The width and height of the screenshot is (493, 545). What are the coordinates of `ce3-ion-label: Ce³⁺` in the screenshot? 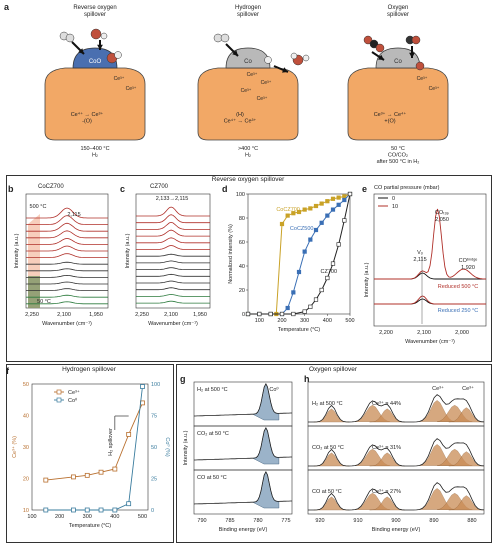 It's located at (252, 75).